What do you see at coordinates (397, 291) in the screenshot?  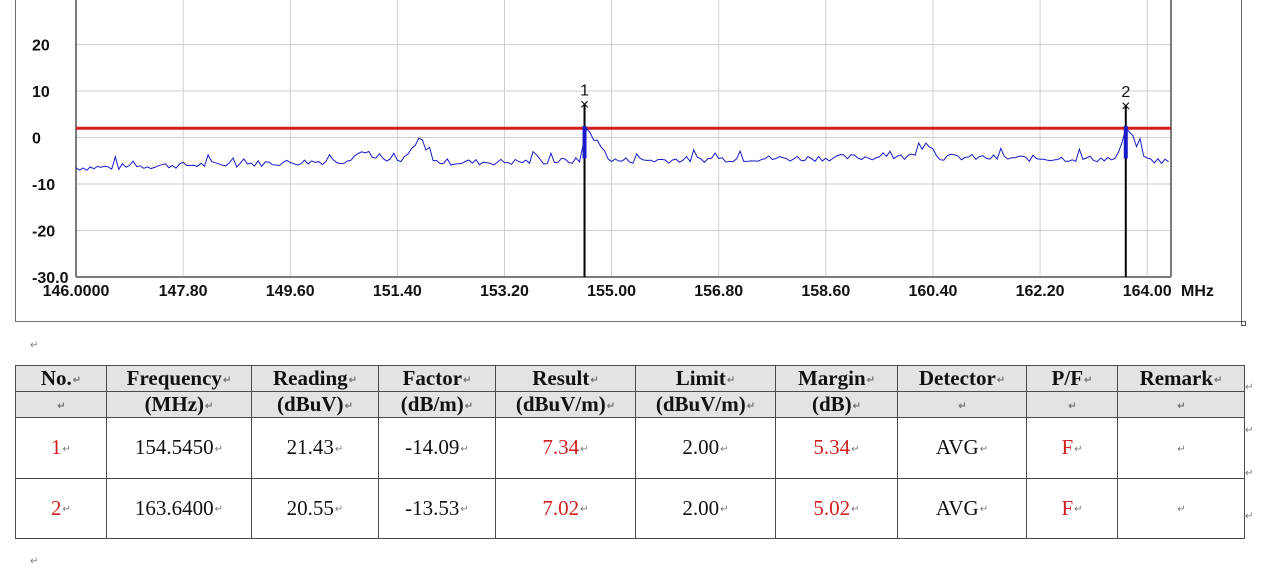 I see `x-tick-label: 151.40` at bounding box center [397, 291].